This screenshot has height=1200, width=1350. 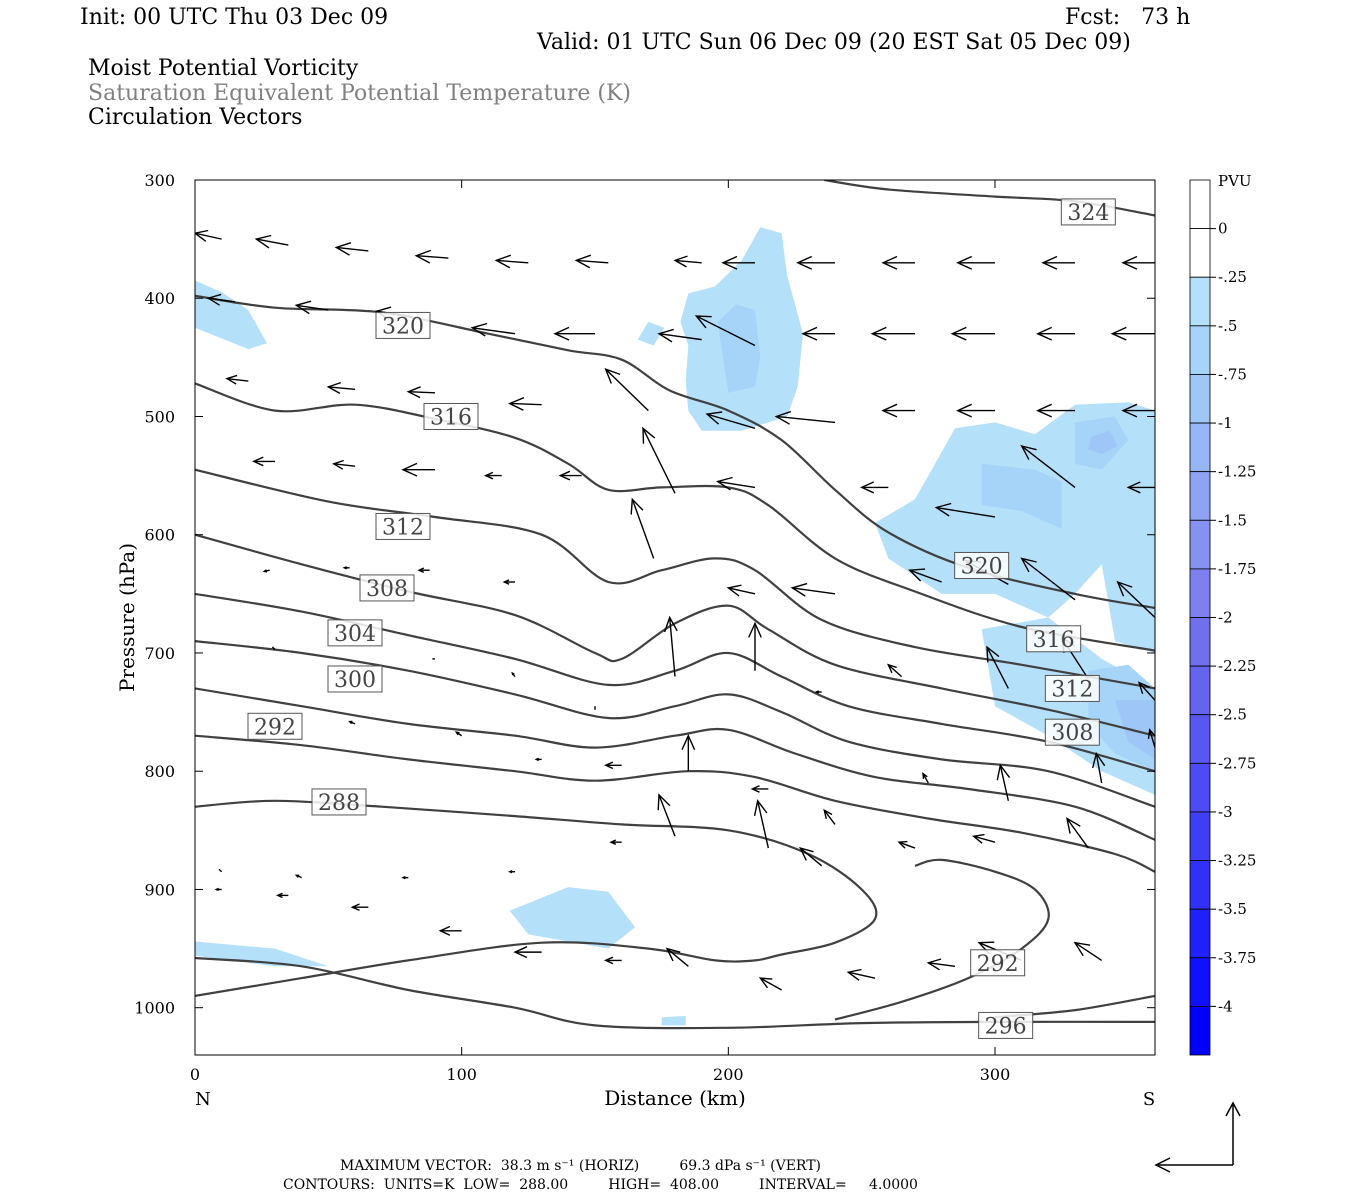 What do you see at coordinates (339, 802) in the screenshot?
I see `contour-label-288: 288` at bounding box center [339, 802].